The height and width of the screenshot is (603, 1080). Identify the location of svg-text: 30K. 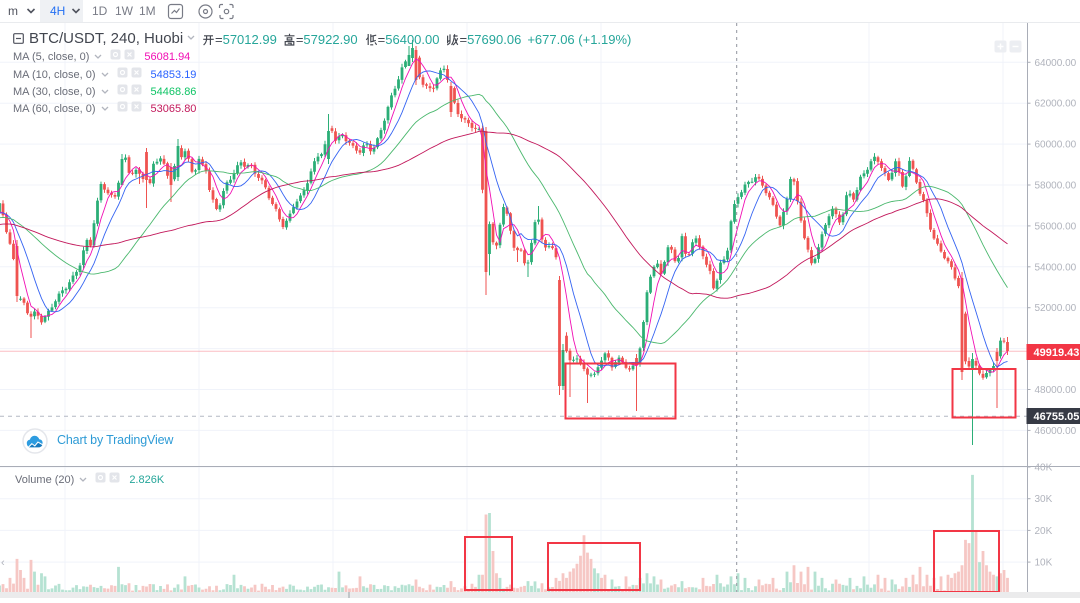
(1044, 499).